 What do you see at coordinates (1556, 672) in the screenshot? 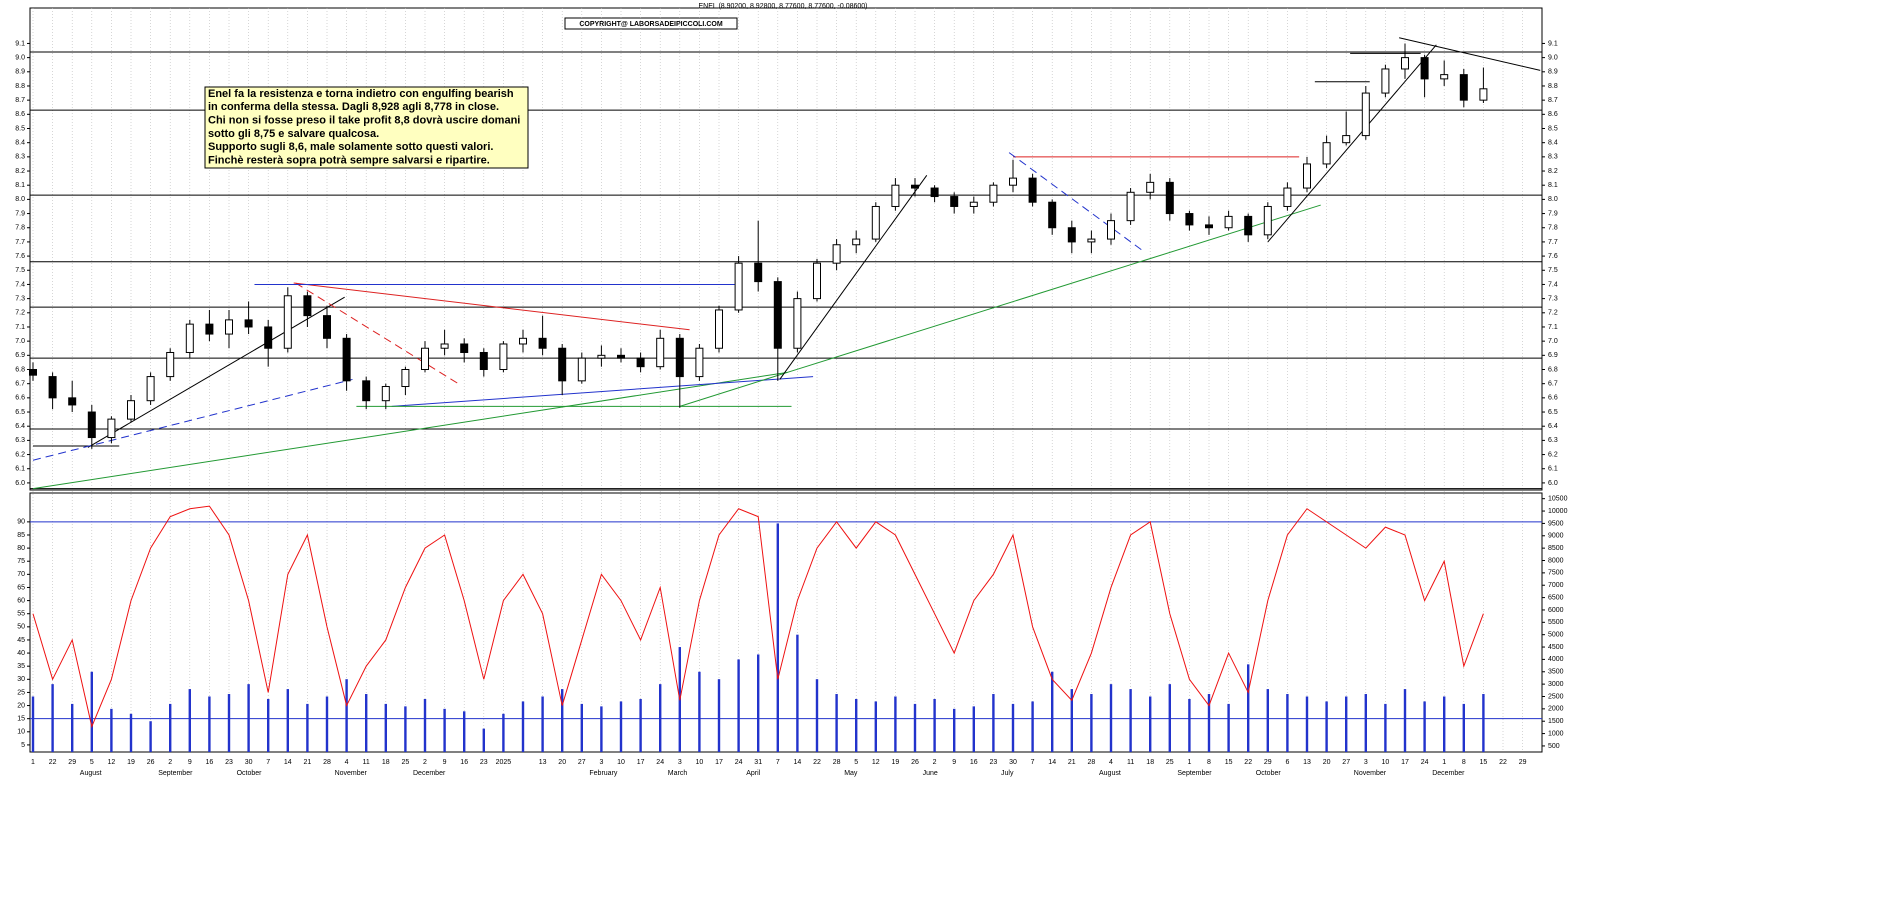
I see `y2-tick-label: 3500` at bounding box center [1556, 672].